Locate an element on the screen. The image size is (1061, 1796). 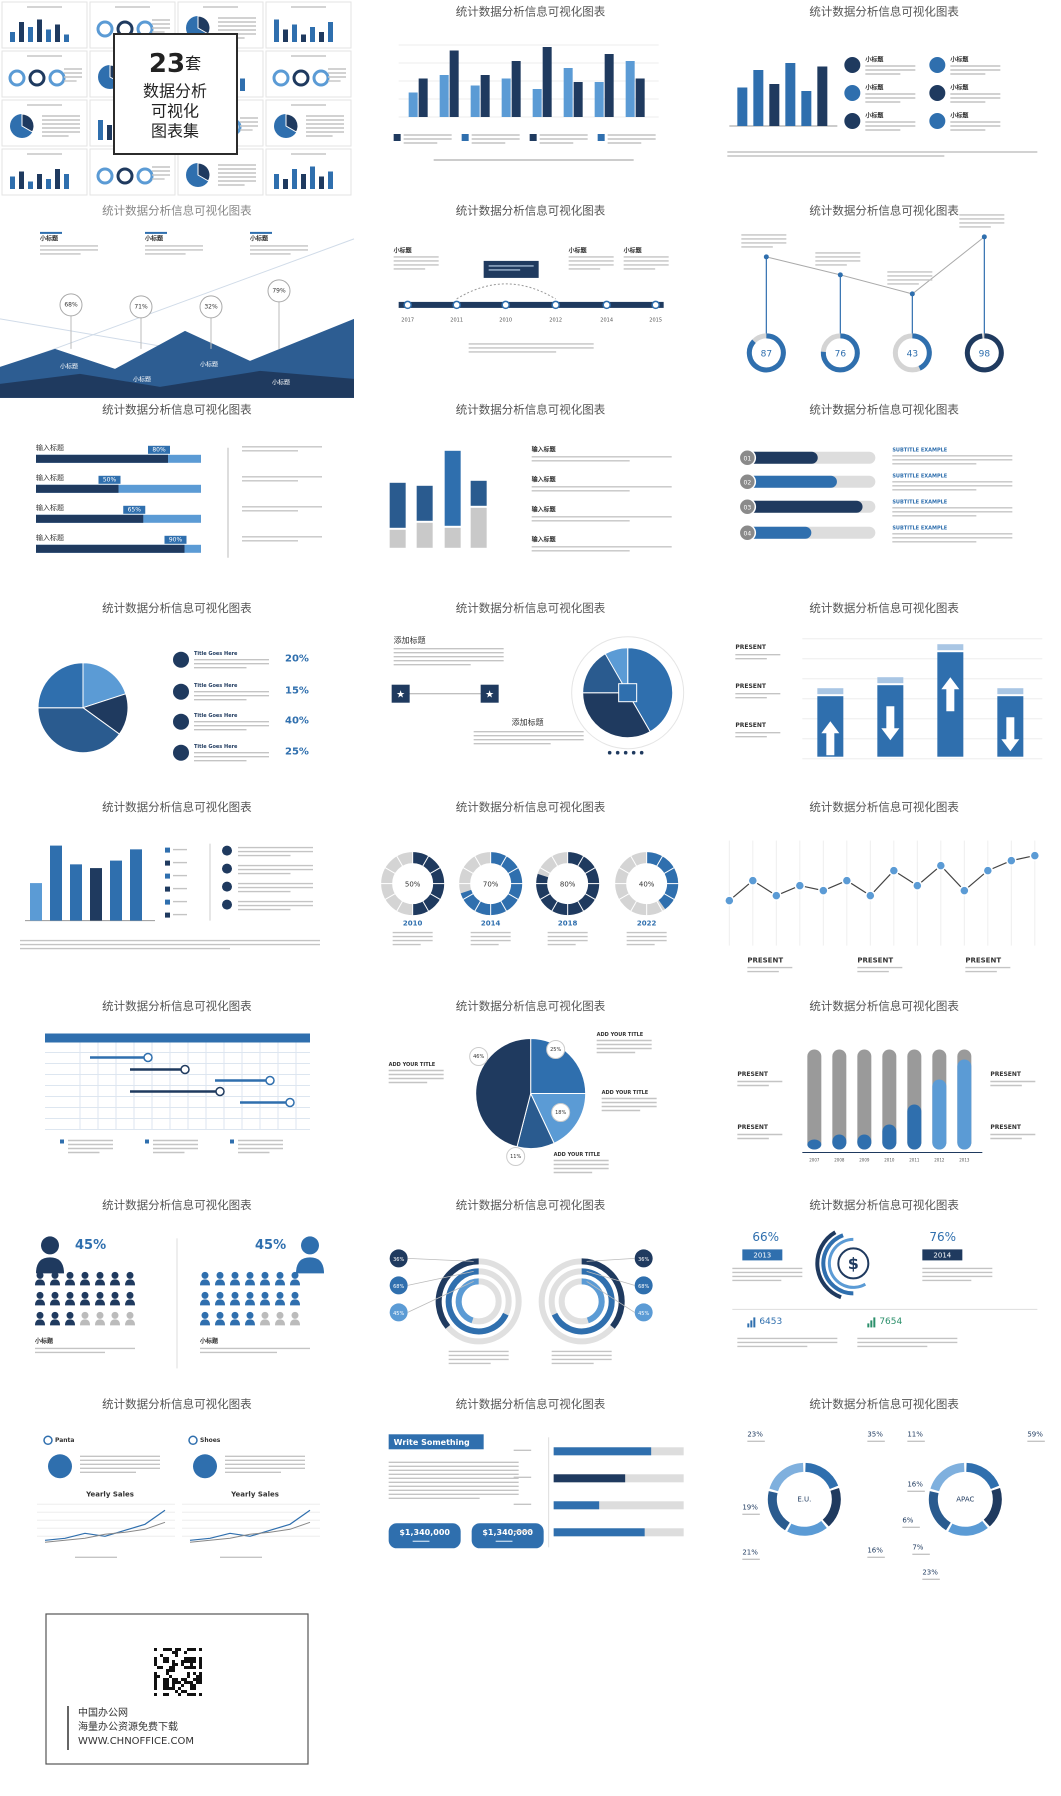
label: 59% is located at coordinates (1035, 1434).